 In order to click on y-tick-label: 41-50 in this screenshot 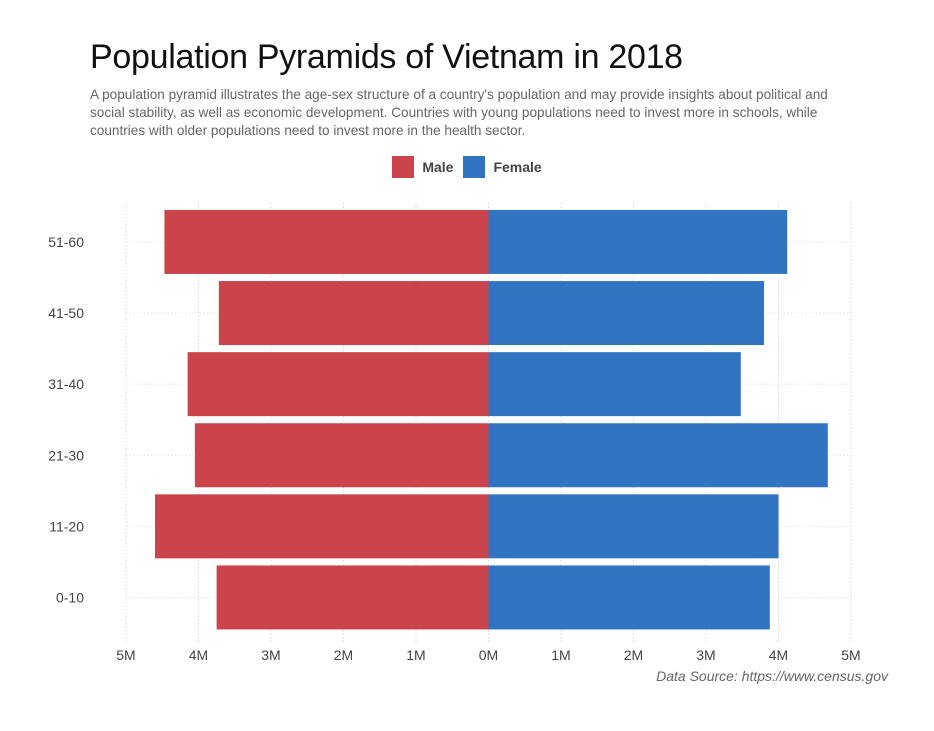, I will do `click(66, 313)`.